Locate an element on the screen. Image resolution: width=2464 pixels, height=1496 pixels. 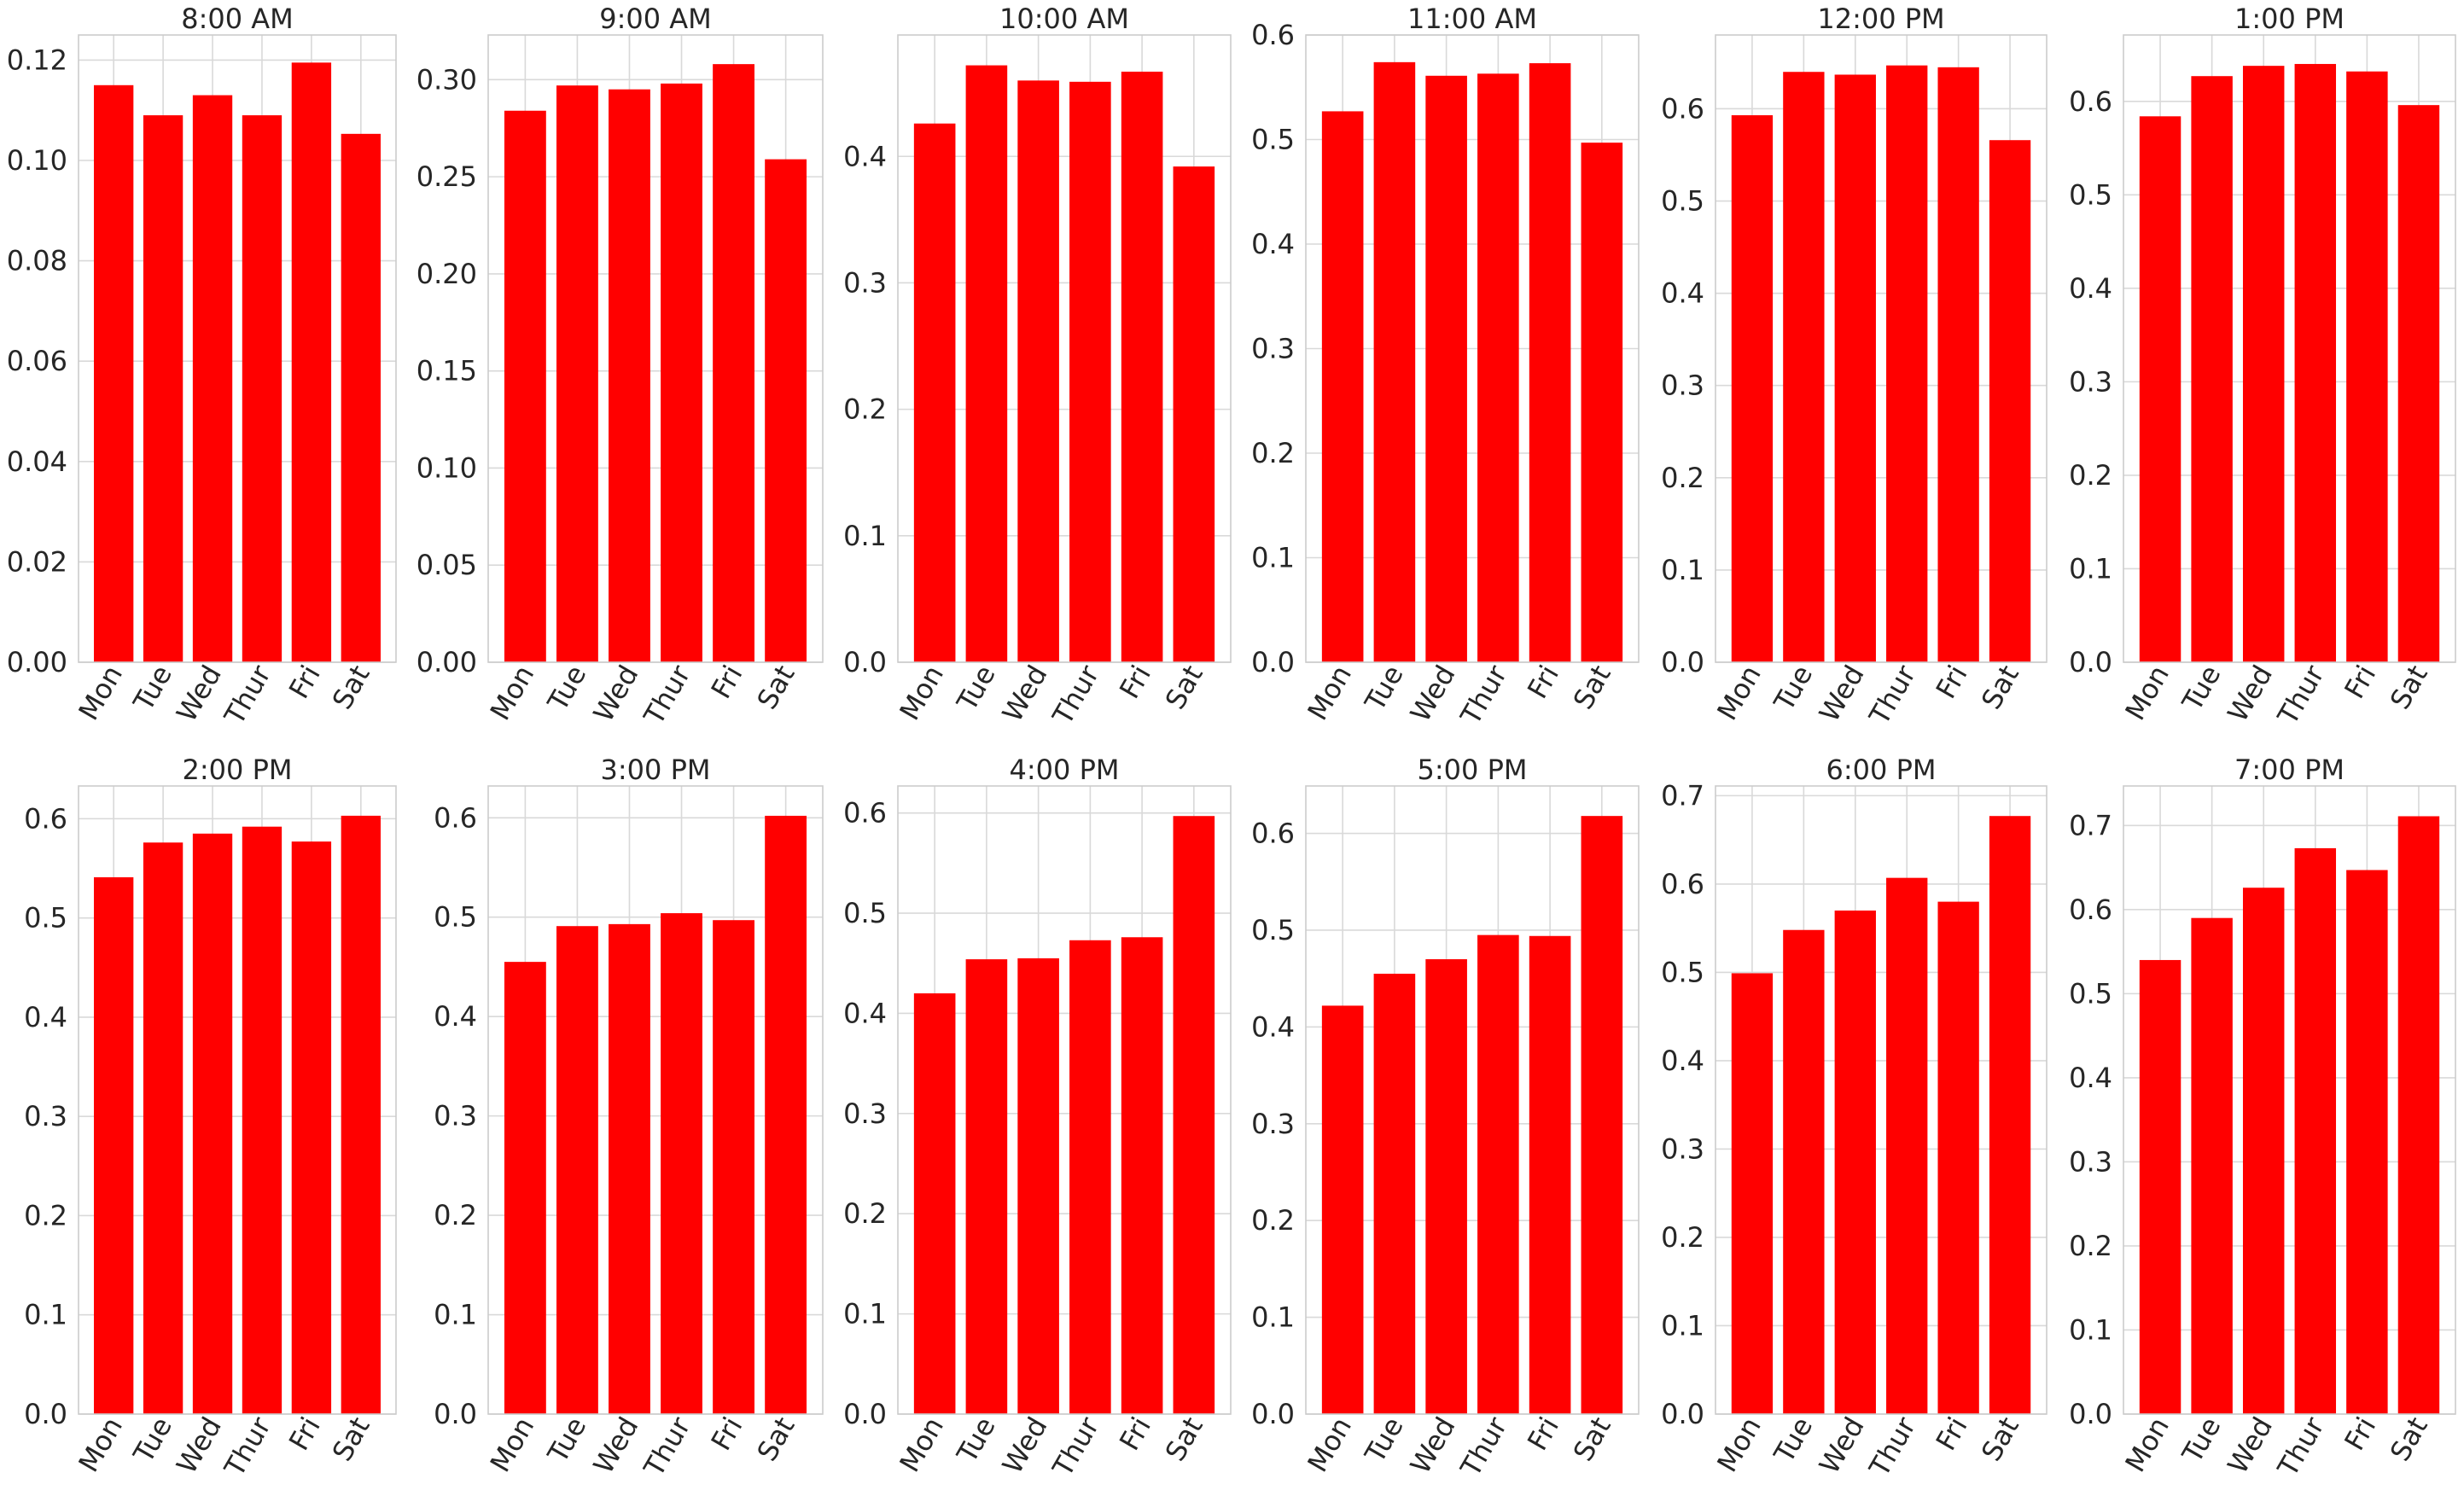
panel-title: 8:00 AM is located at coordinates (237, 19).